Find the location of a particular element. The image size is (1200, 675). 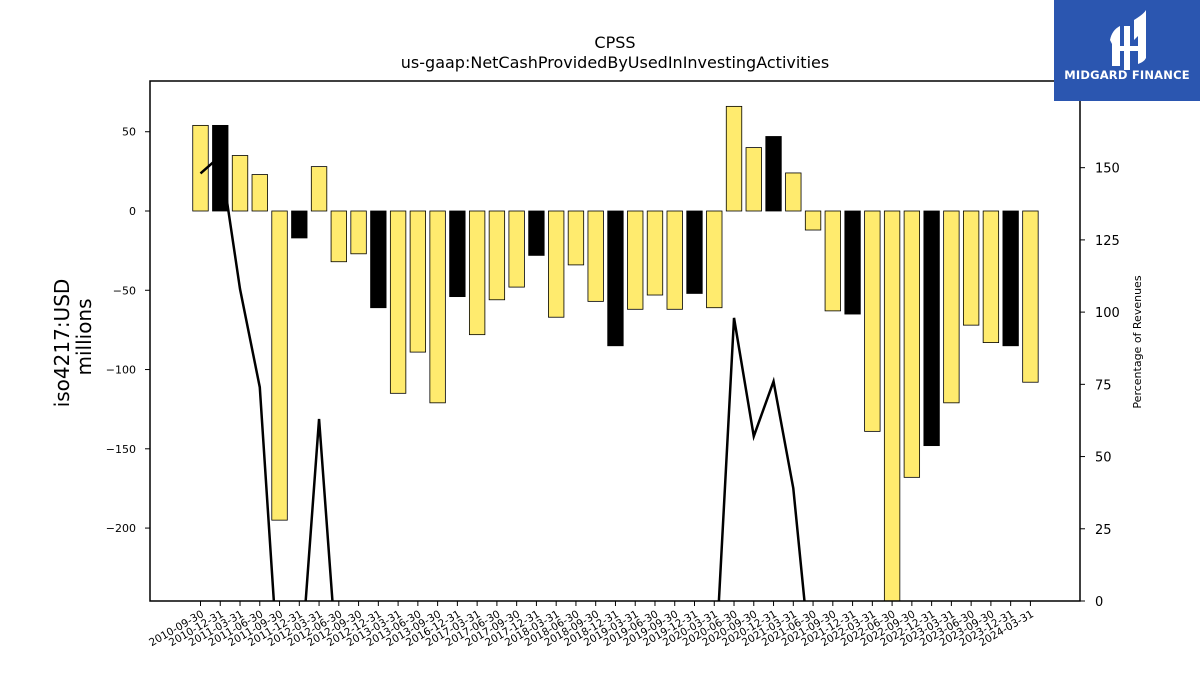

logo-mark-icon is located at coordinates (1128, 40).